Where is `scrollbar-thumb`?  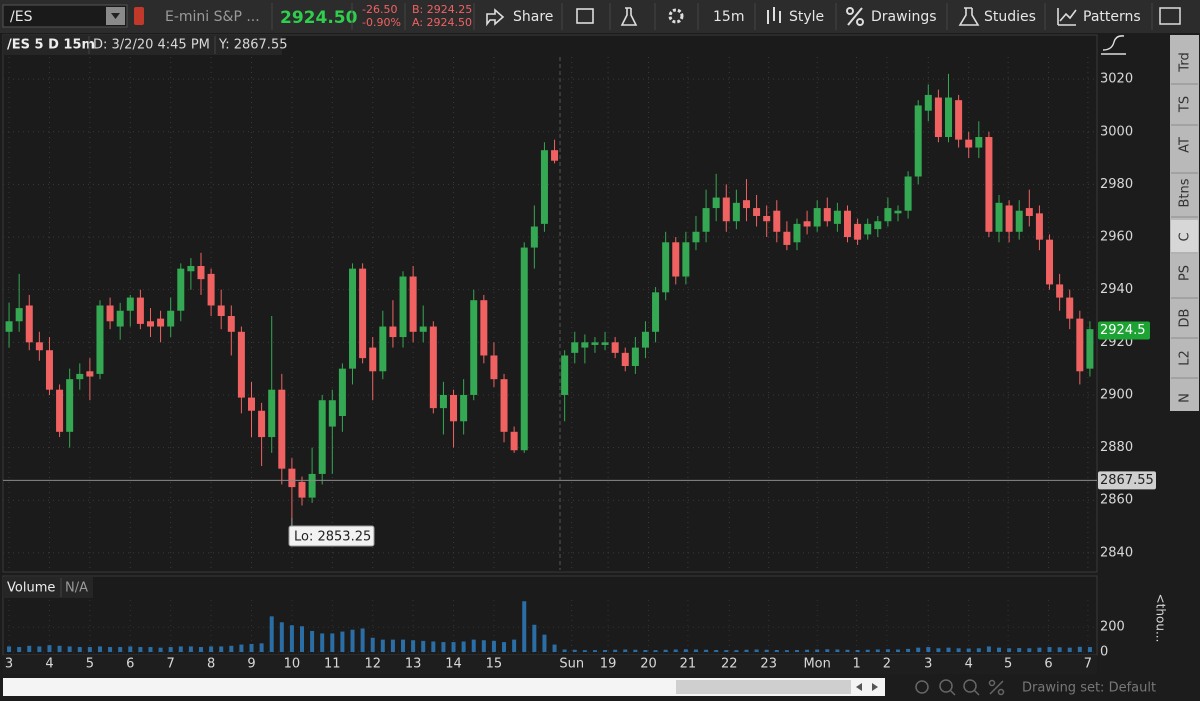 scrollbar-thumb is located at coordinates (763, 687).